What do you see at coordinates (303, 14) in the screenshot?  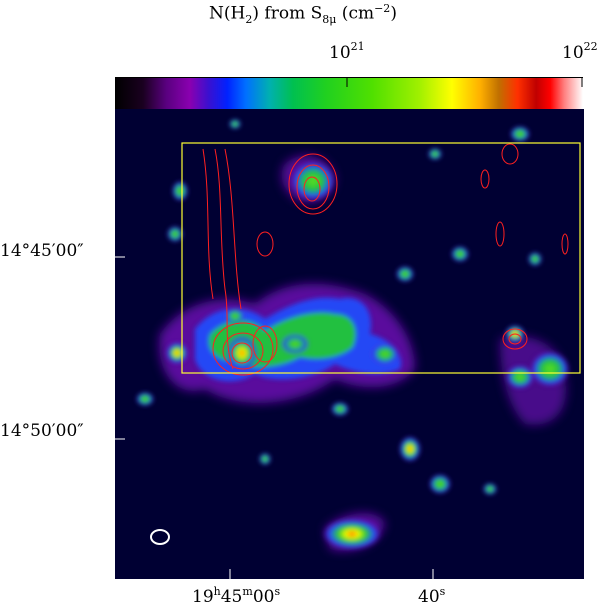 I see `figure-title: N(H2) from S8μ (cm−2)` at bounding box center [303, 14].